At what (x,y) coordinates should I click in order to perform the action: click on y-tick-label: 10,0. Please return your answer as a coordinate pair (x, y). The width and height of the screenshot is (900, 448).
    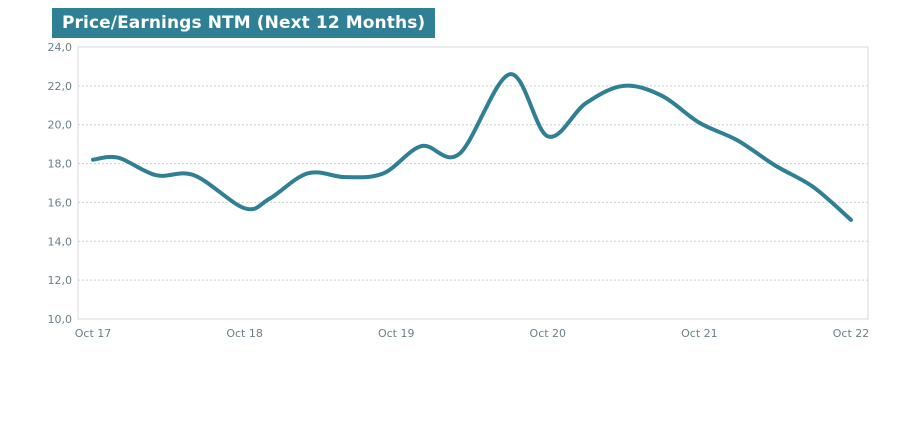
    Looking at the image, I should click on (60, 319).